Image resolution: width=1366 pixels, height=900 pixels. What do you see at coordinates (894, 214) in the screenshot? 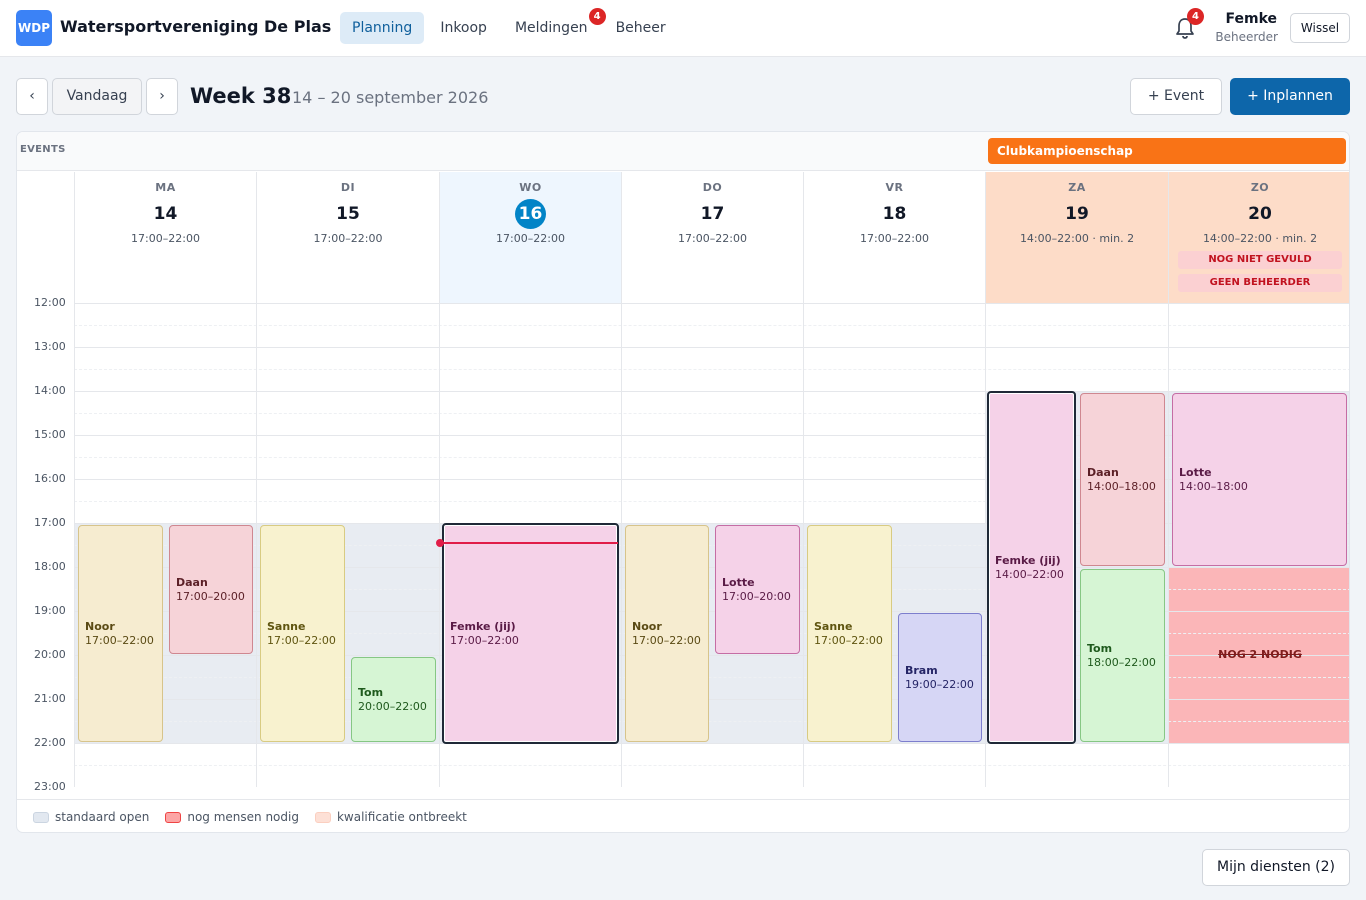
I see `day-number: 18` at bounding box center [894, 214].